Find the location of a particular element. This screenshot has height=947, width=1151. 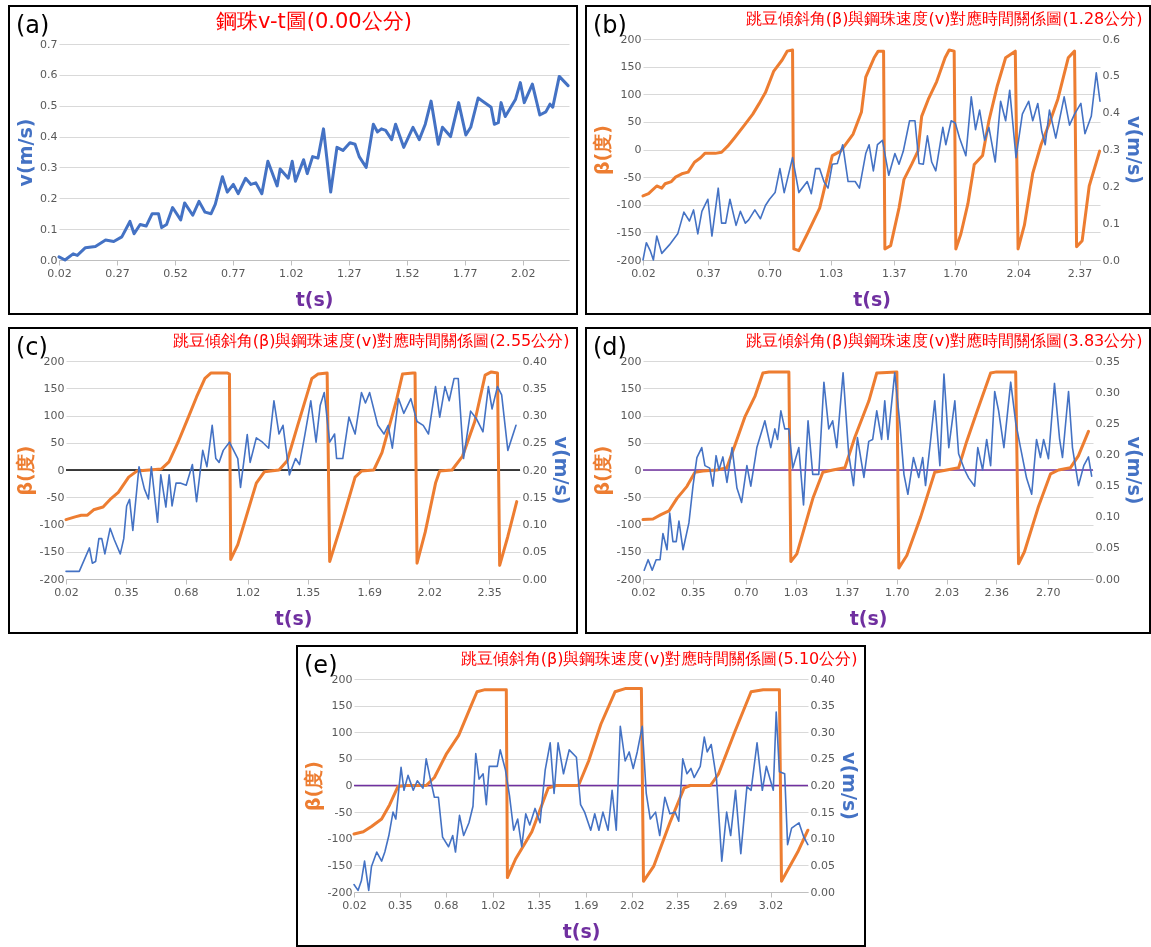

x-tick-label: 1.35 is located at coordinates (539, 905).